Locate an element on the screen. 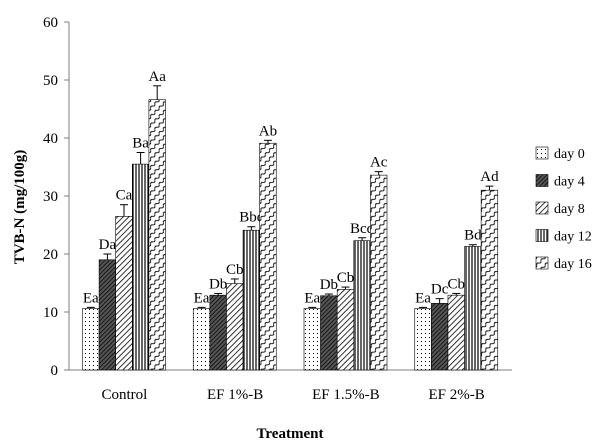 Image resolution: width=600 pixels, height=442 pixels. y-tick-label: 30 is located at coordinates (50, 197).